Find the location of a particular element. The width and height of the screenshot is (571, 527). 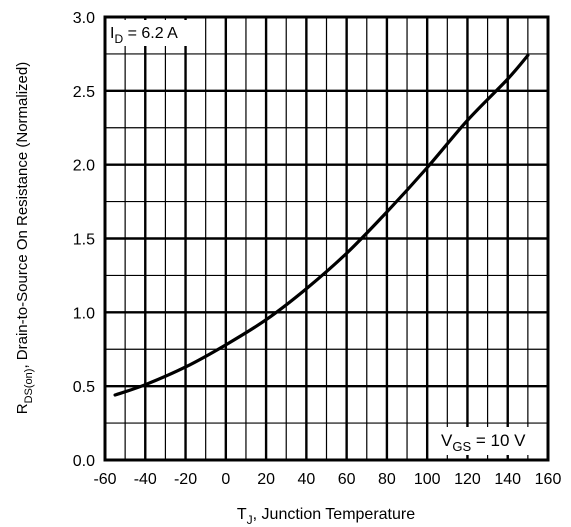

id-annotation: ID = 6.2 A is located at coordinates (144, 35).